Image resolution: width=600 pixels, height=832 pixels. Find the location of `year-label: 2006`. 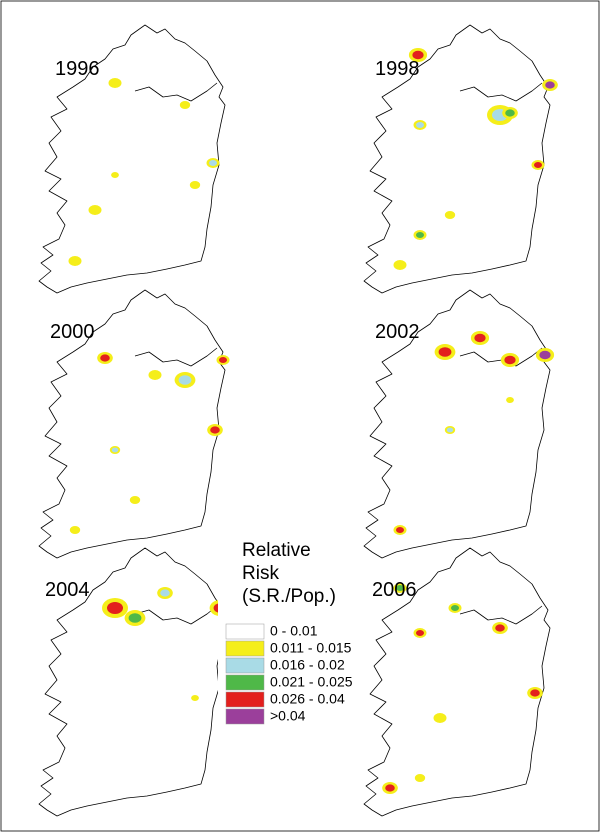

year-label: 2006 is located at coordinates (394, 590).